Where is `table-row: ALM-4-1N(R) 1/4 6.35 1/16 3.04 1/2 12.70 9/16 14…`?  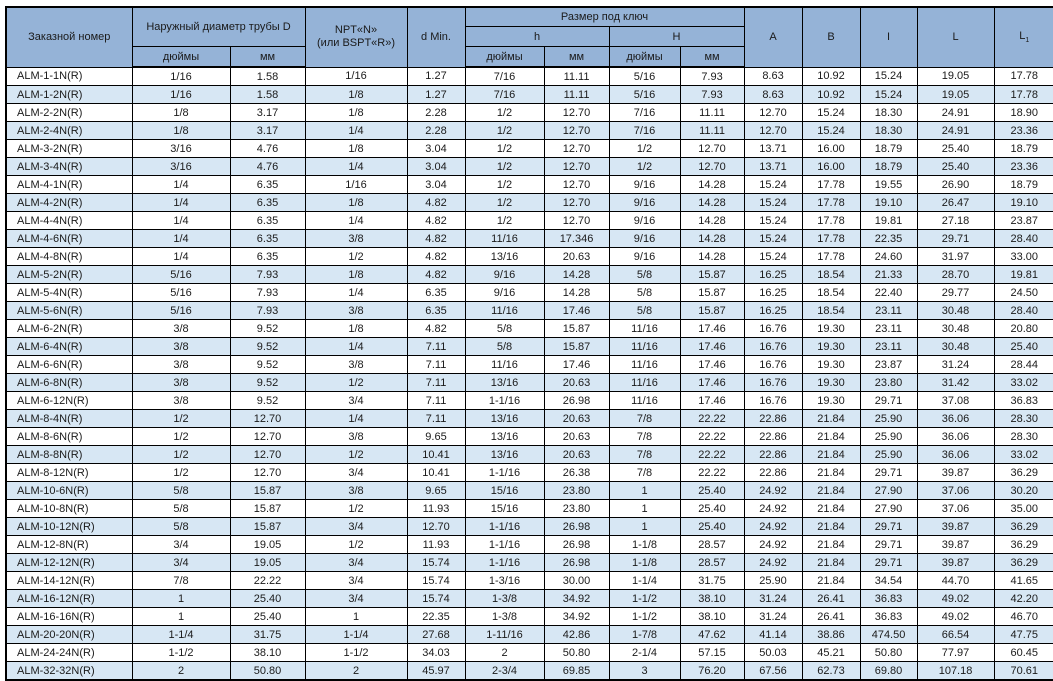
table-row: ALM-4-1N(R) 1/4 6.35 1/16 3.04 1/2 12.70 9/16 14… is located at coordinates (529, 184).